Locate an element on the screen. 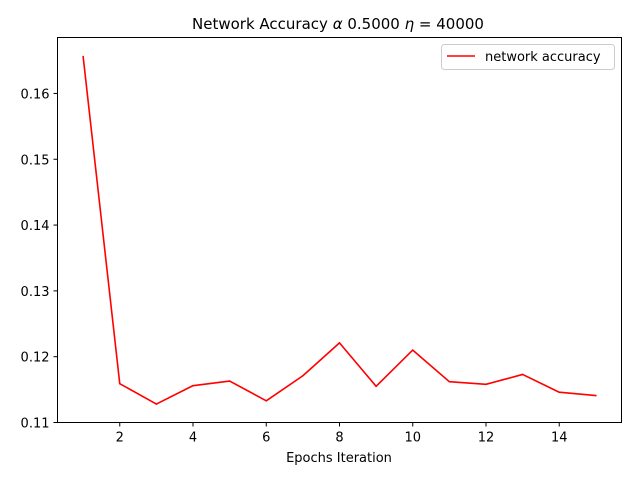 The height and width of the screenshot is (480, 640). legend-label-network-accuracy: network accuracy is located at coordinates (543, 57).